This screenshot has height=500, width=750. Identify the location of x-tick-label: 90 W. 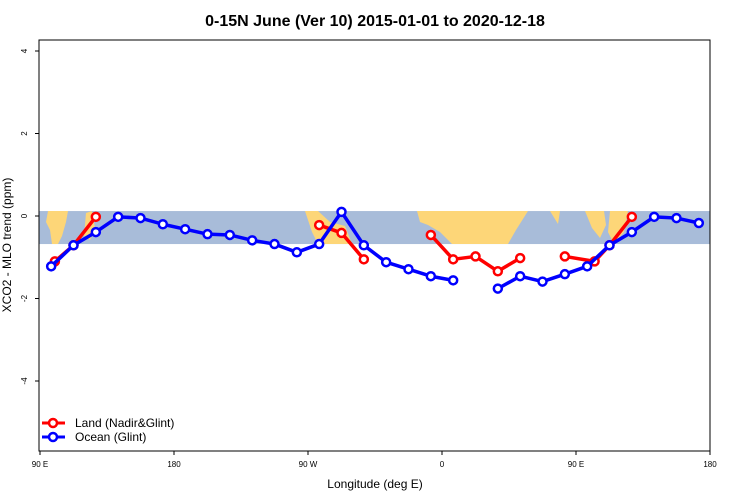
(308, 464).